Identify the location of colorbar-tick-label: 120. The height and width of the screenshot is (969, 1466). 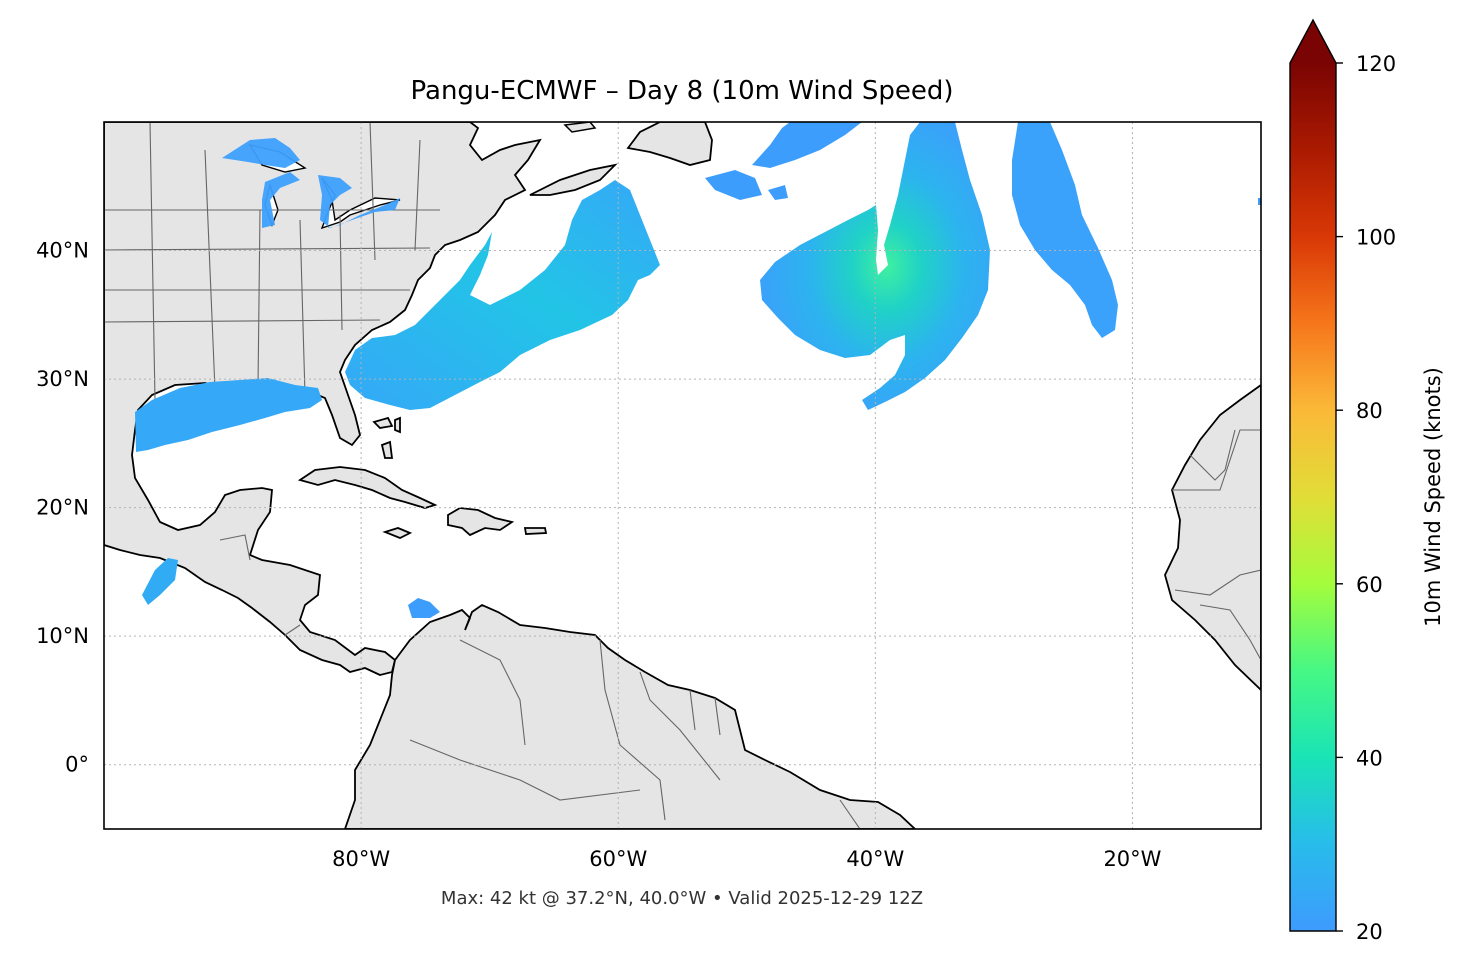
(1376, 64).